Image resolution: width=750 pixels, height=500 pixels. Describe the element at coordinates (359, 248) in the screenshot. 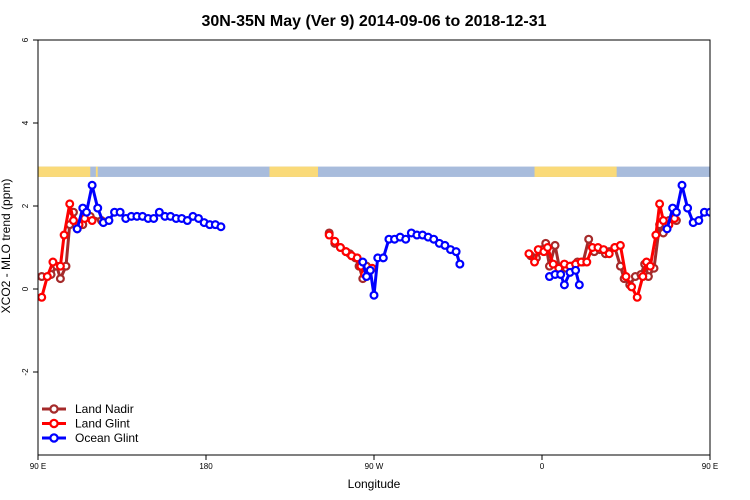

I see `series-land-nadir` at that location.